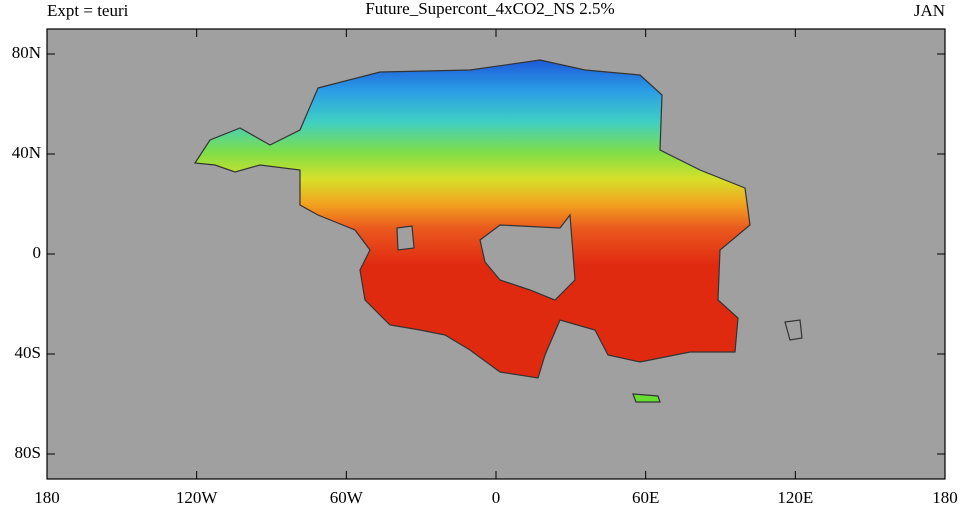  Describe the element at coordinates (795, 497) in the screenshot. I see `x-tick-label: 120E` at that location.